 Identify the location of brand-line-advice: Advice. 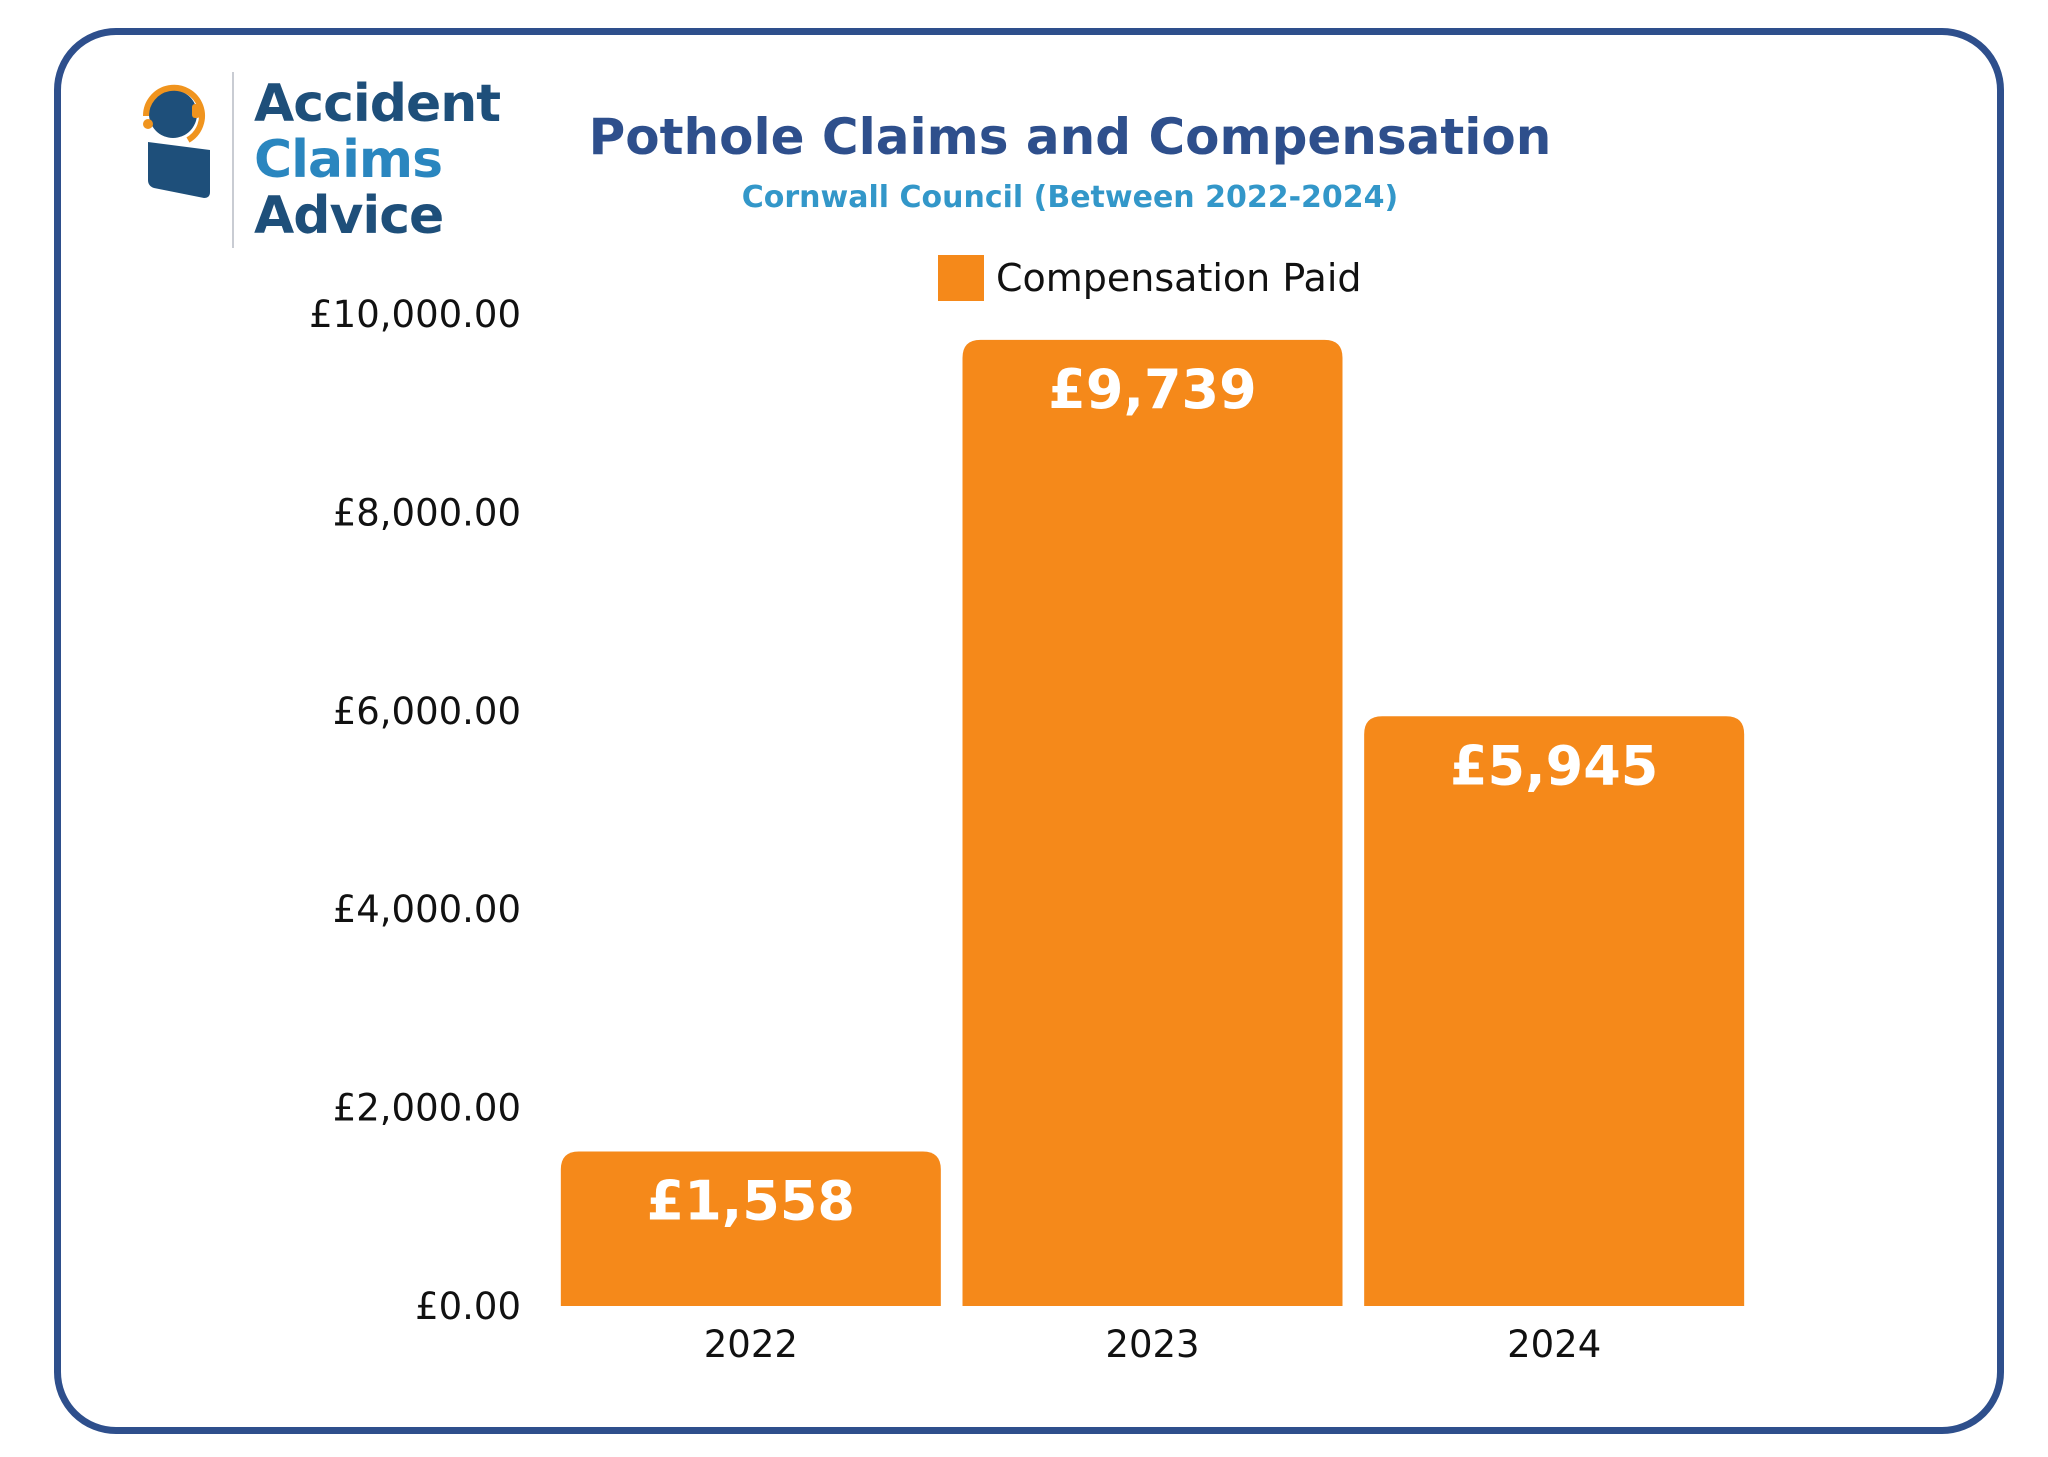
(349, 216).